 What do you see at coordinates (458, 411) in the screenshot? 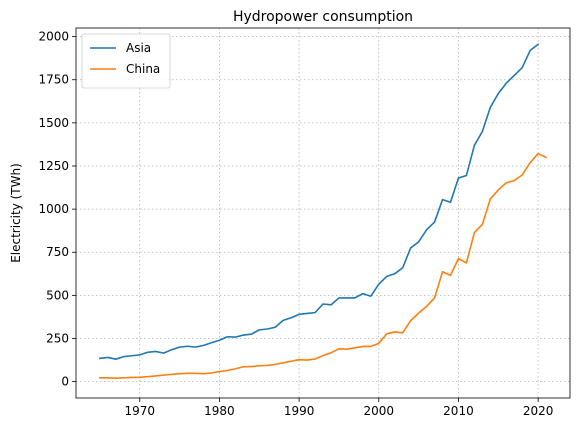
I see `x-tick-label: 2010` at bounding box center [458, 411].